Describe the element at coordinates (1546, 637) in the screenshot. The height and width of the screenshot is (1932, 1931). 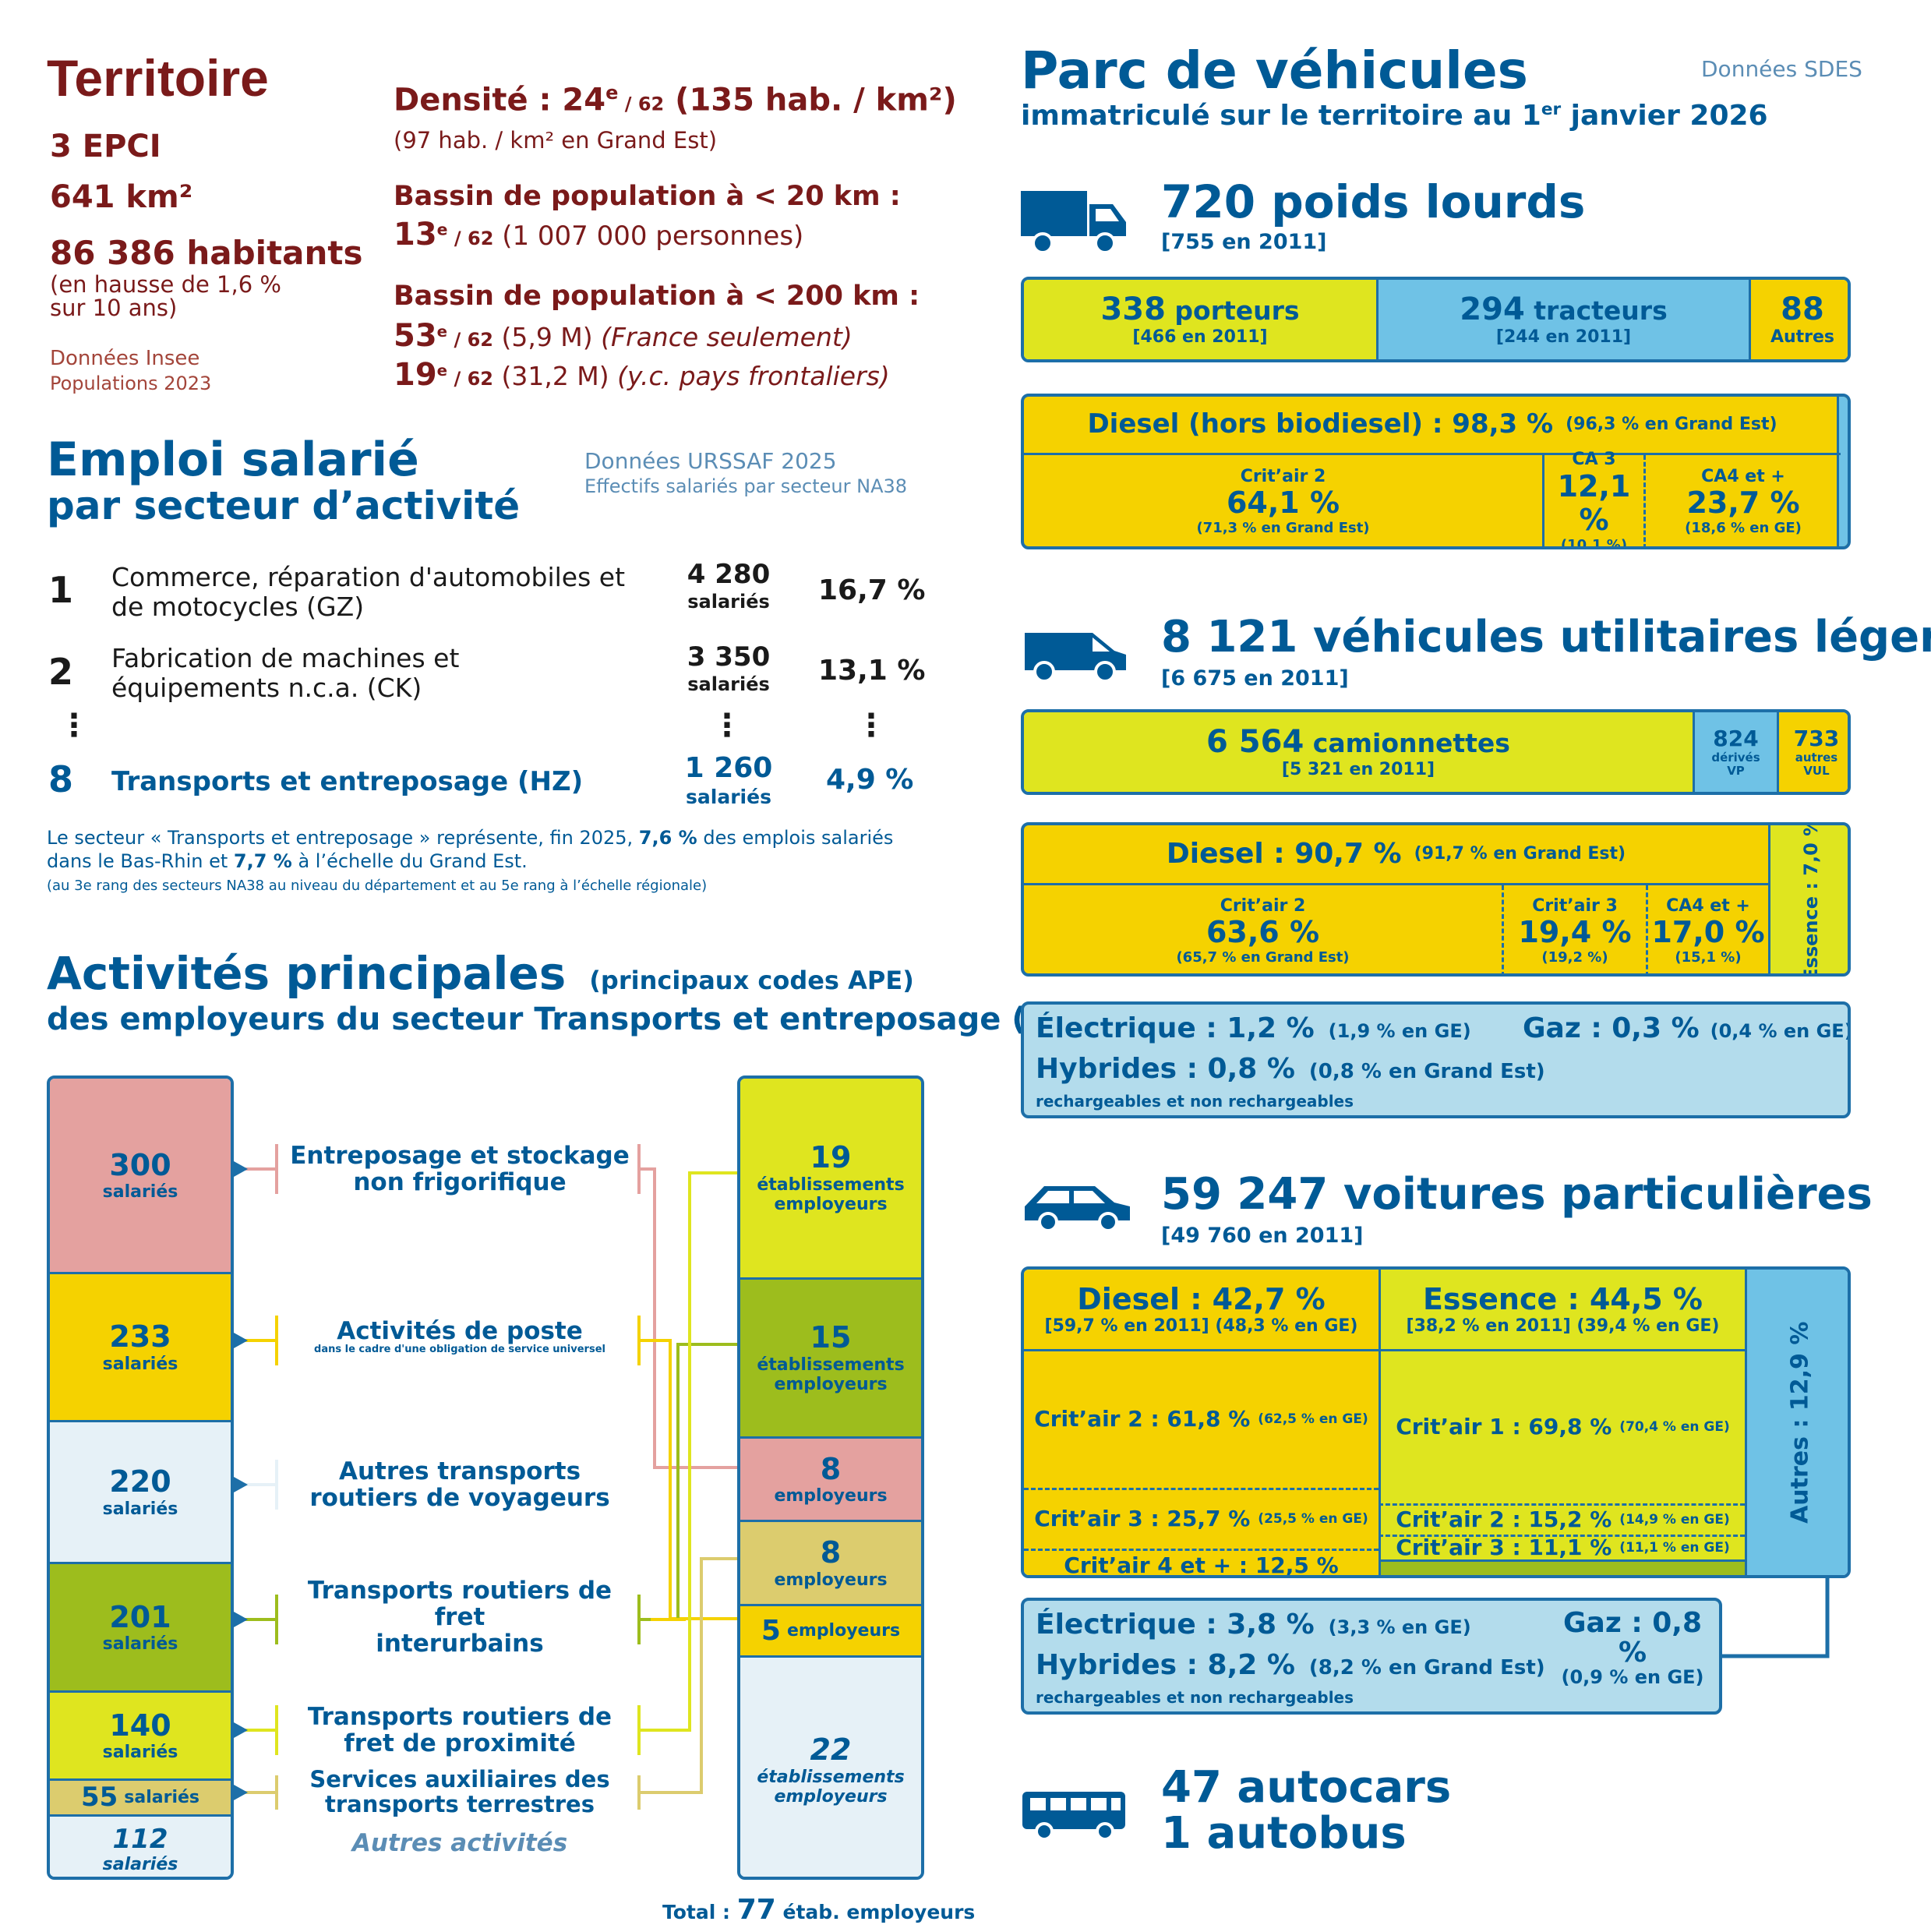
I see `vul-title: 8 121 véhicules utilitaires légers` at that location.